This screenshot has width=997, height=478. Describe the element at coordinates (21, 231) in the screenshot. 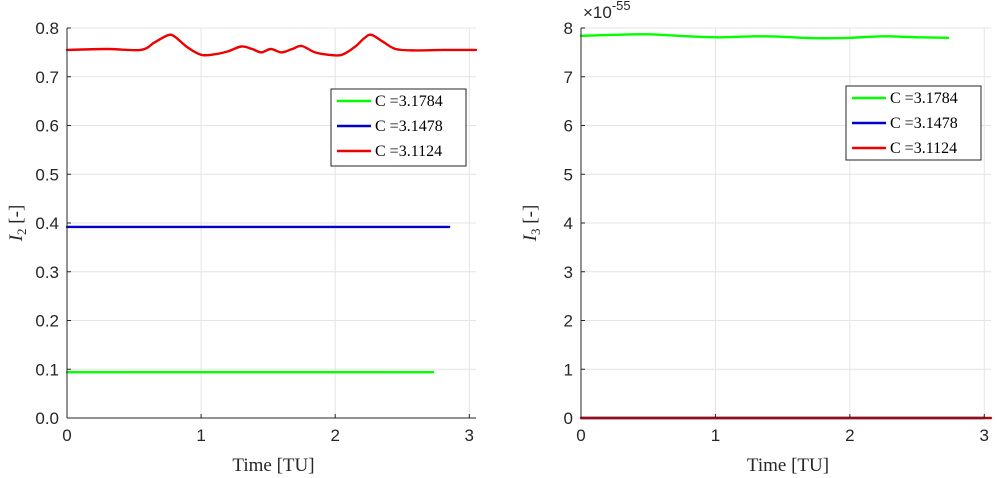

I see `y-axis-label-subscript: 2` at that location.